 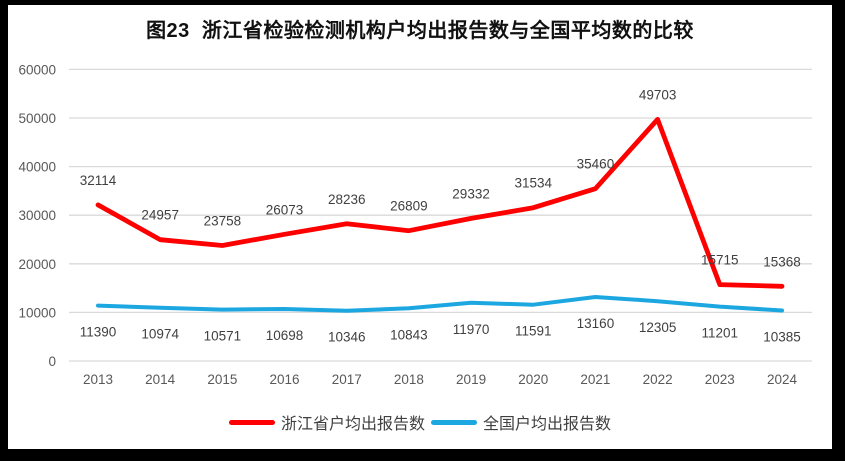 I want to click on x-axis-tick-label: 2013, so click(x=98, y=379).